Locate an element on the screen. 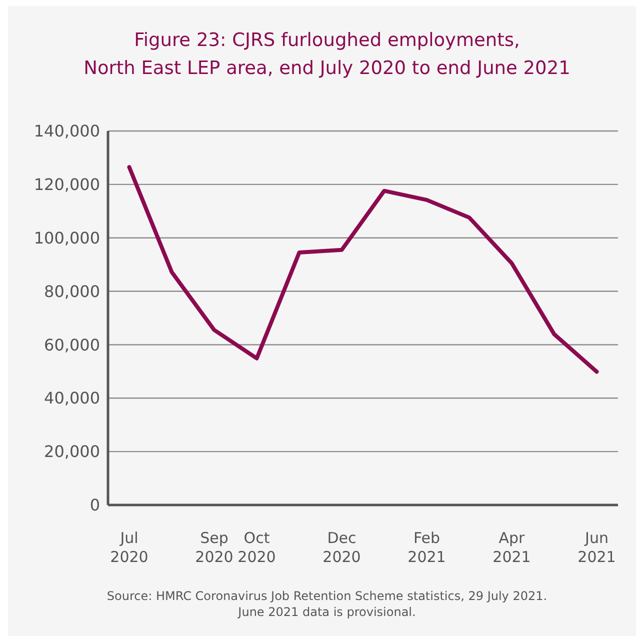 The image size is (636, 636). y-tick-label: 40,000 is located at coordinates (72, 398).